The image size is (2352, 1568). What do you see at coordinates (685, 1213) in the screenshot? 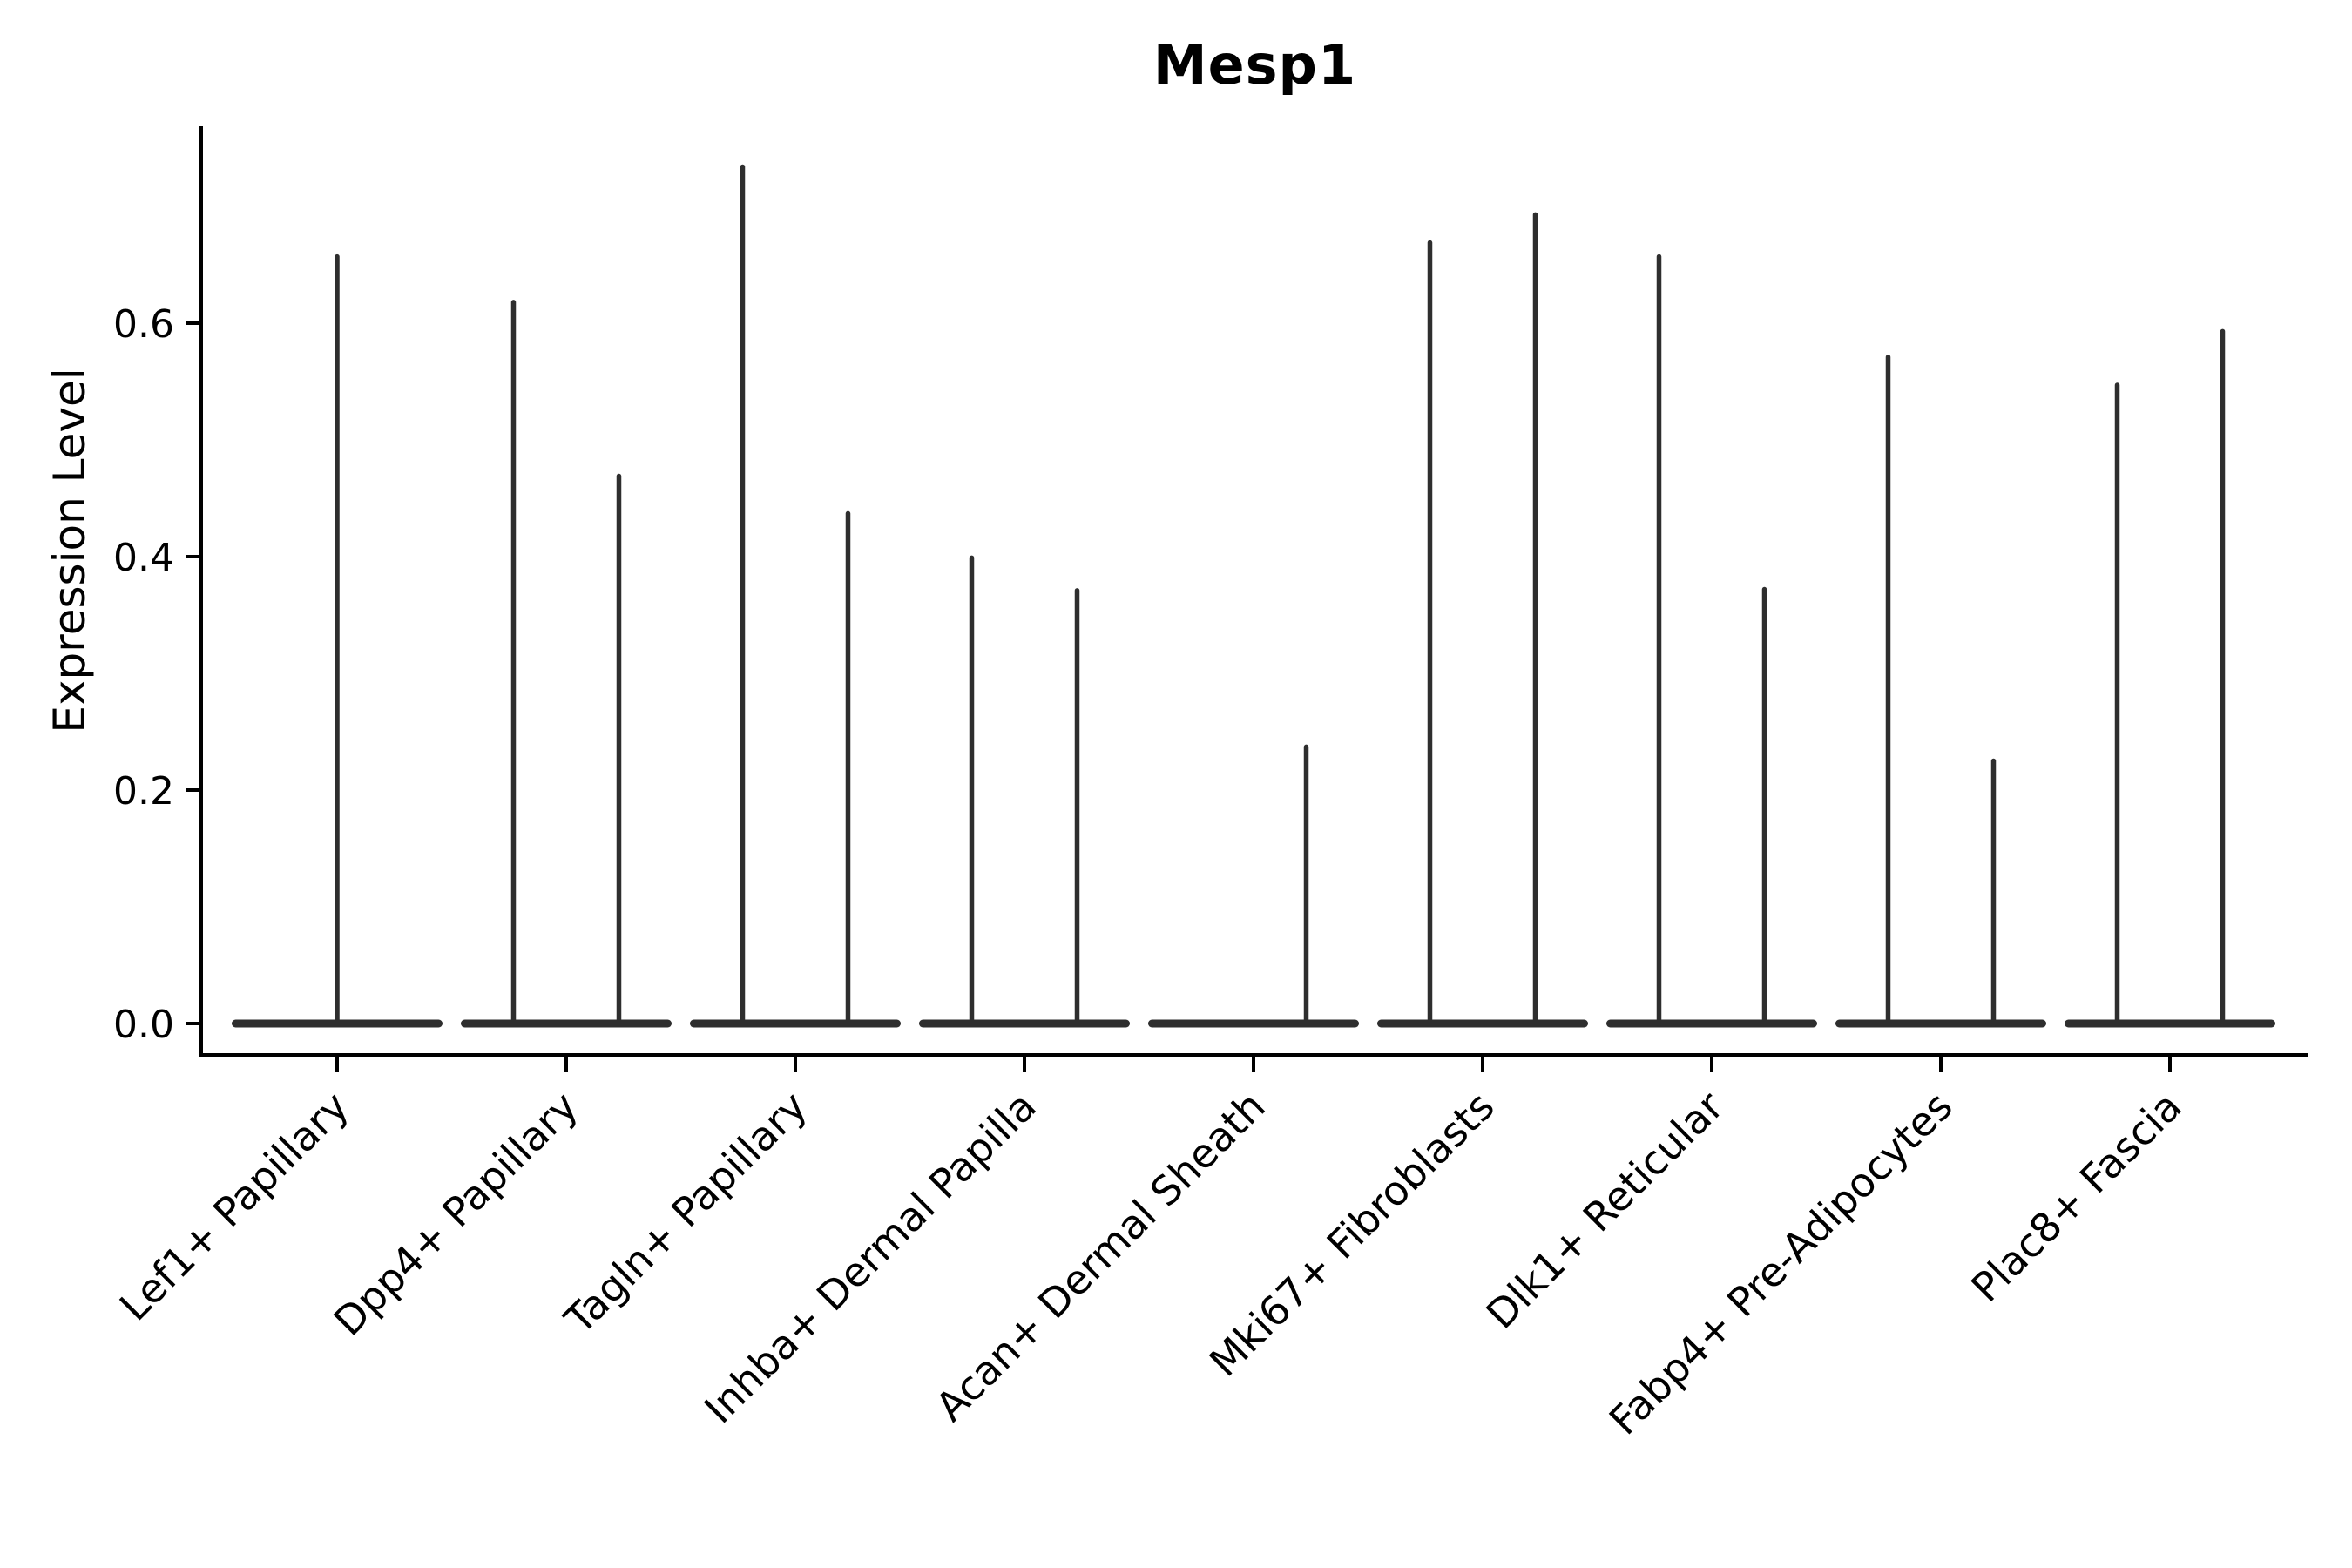
I see `x-tick-label: Tagln+ Papillary` at bounding box center [685, 1213].